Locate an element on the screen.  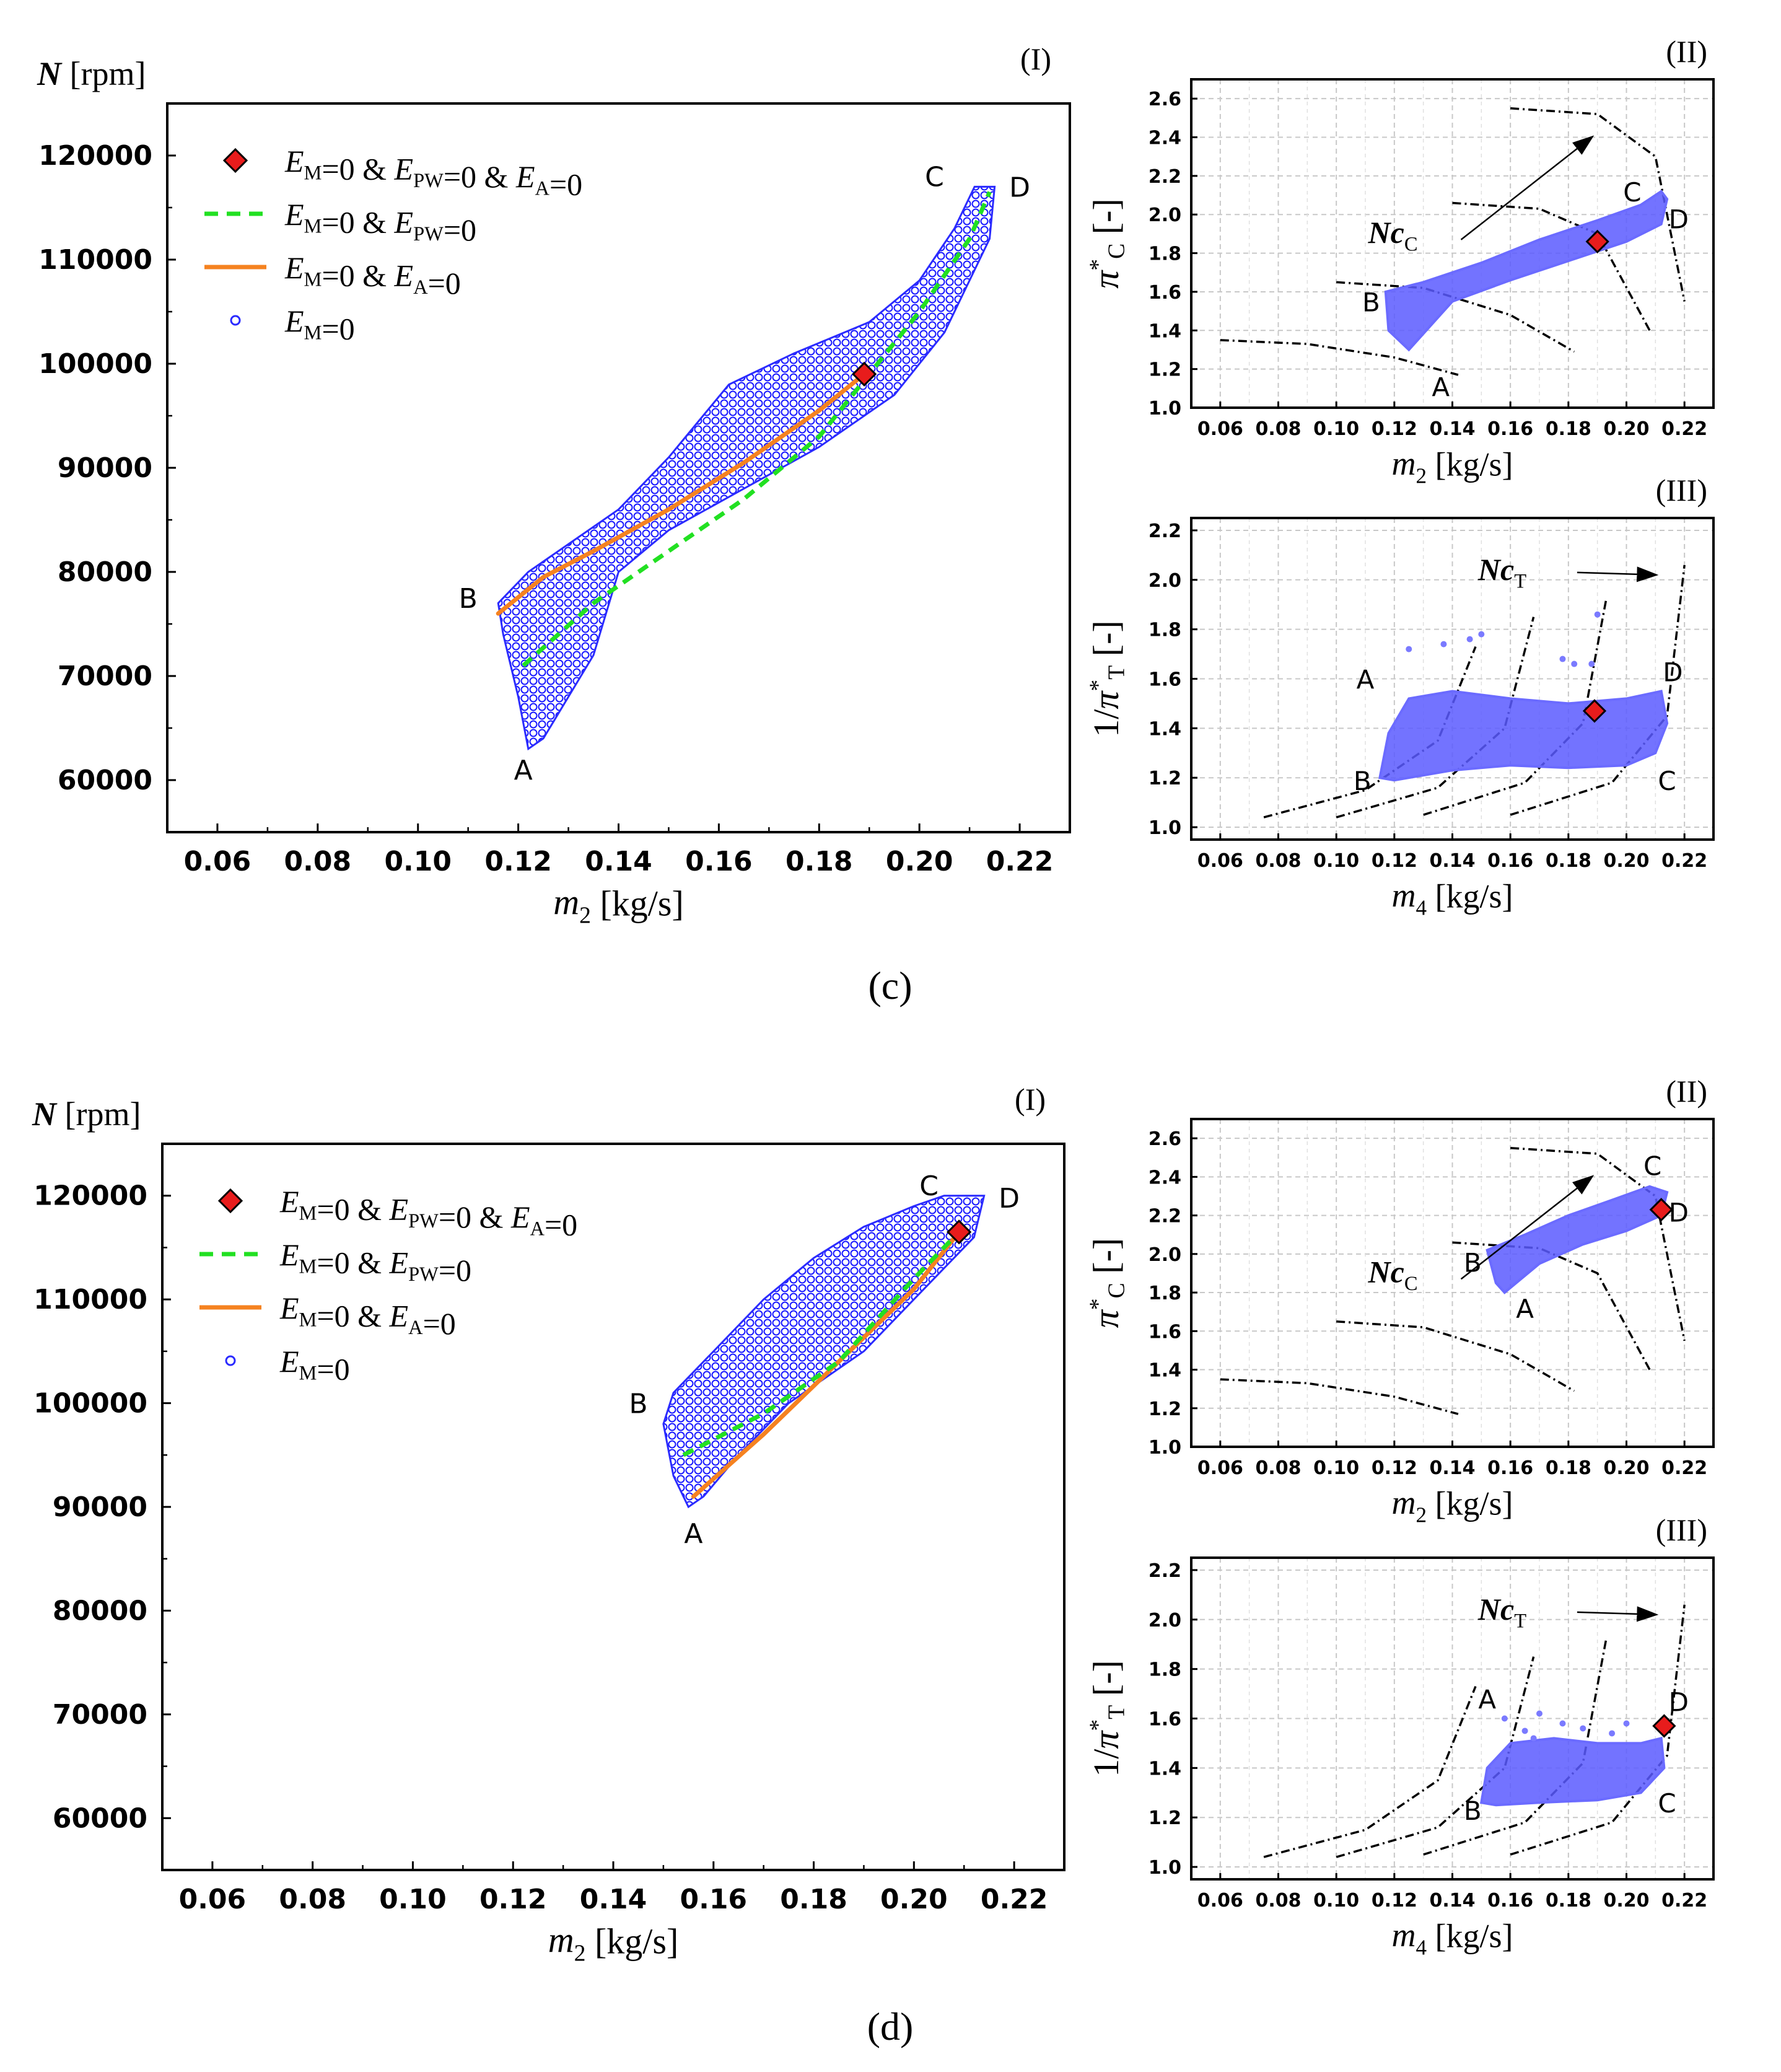
corner-label: (II) is located at coordinates (1687, 51).